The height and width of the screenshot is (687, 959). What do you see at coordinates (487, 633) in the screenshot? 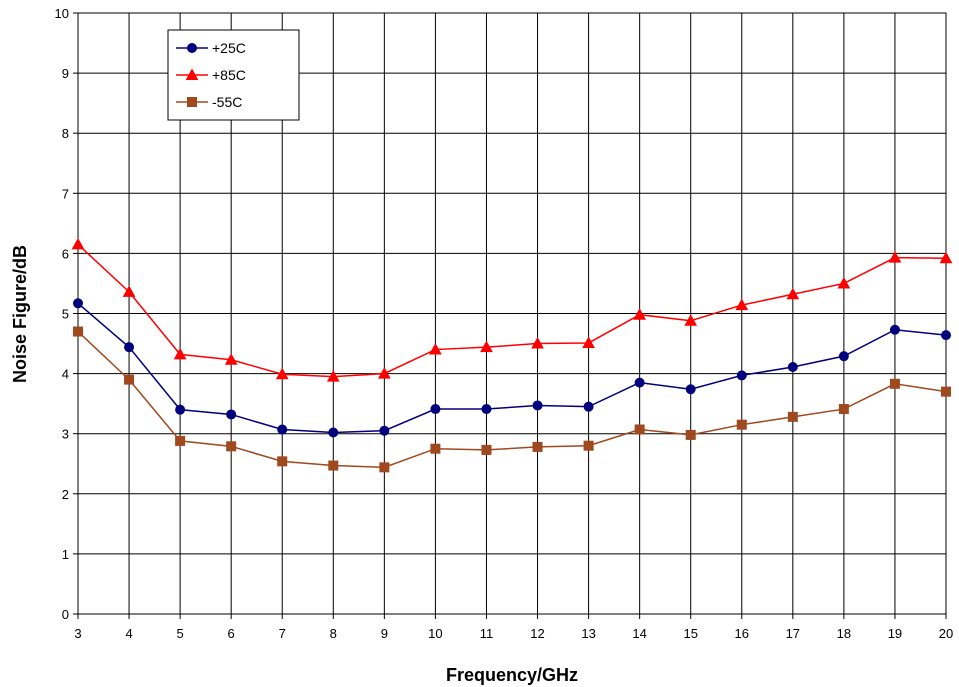
I see `x-tick-label-8: 11` at bounding box center [487, 633].